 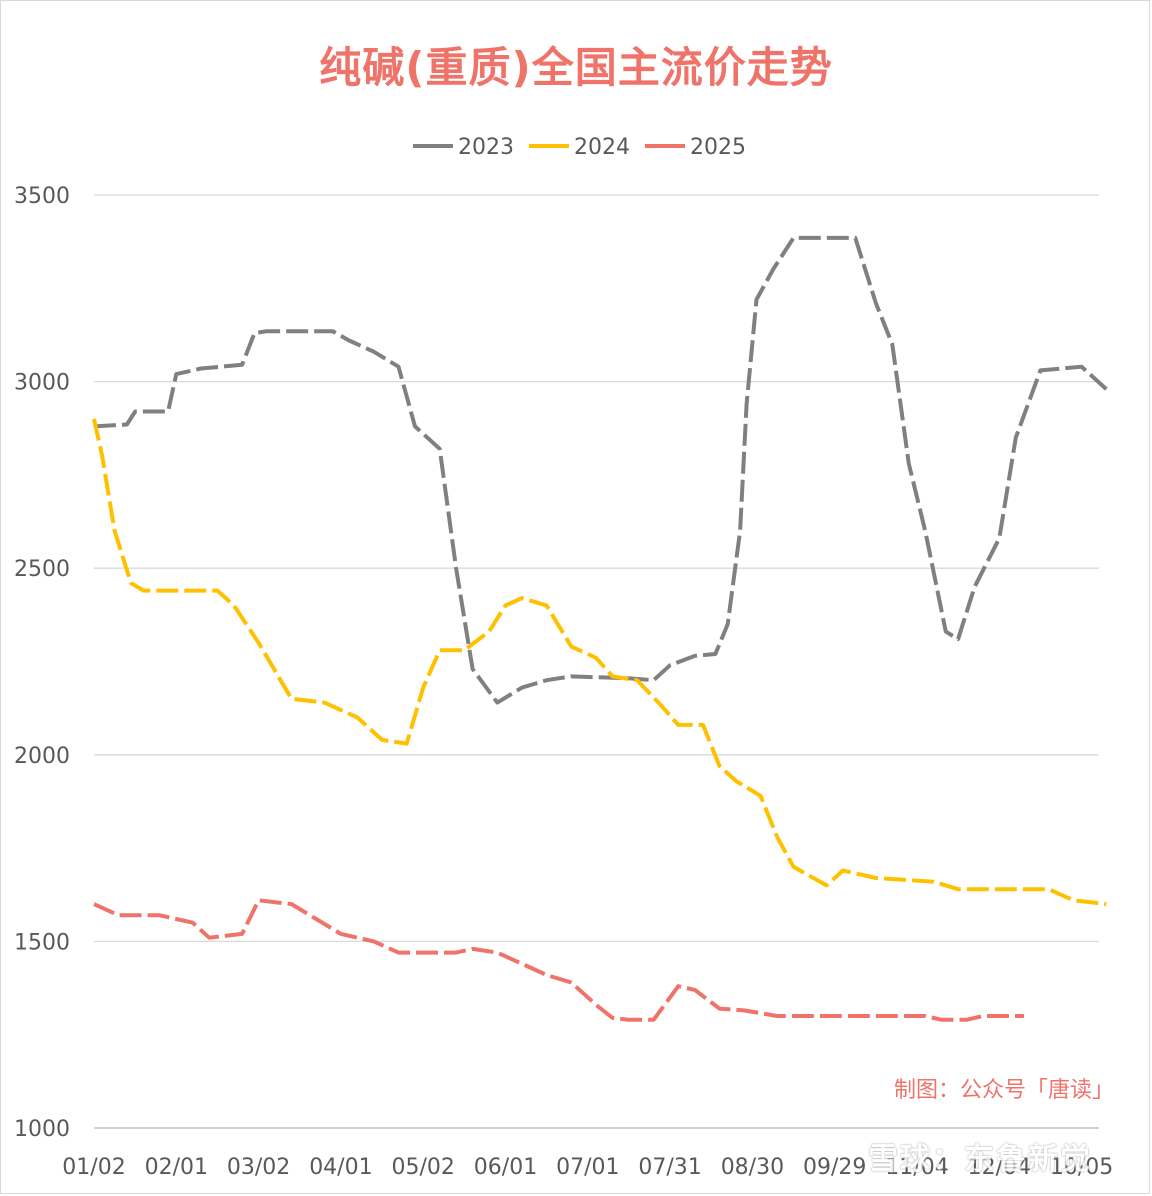 I want to click on x-tick-label: 02/01, so click(x=176, y=1167).